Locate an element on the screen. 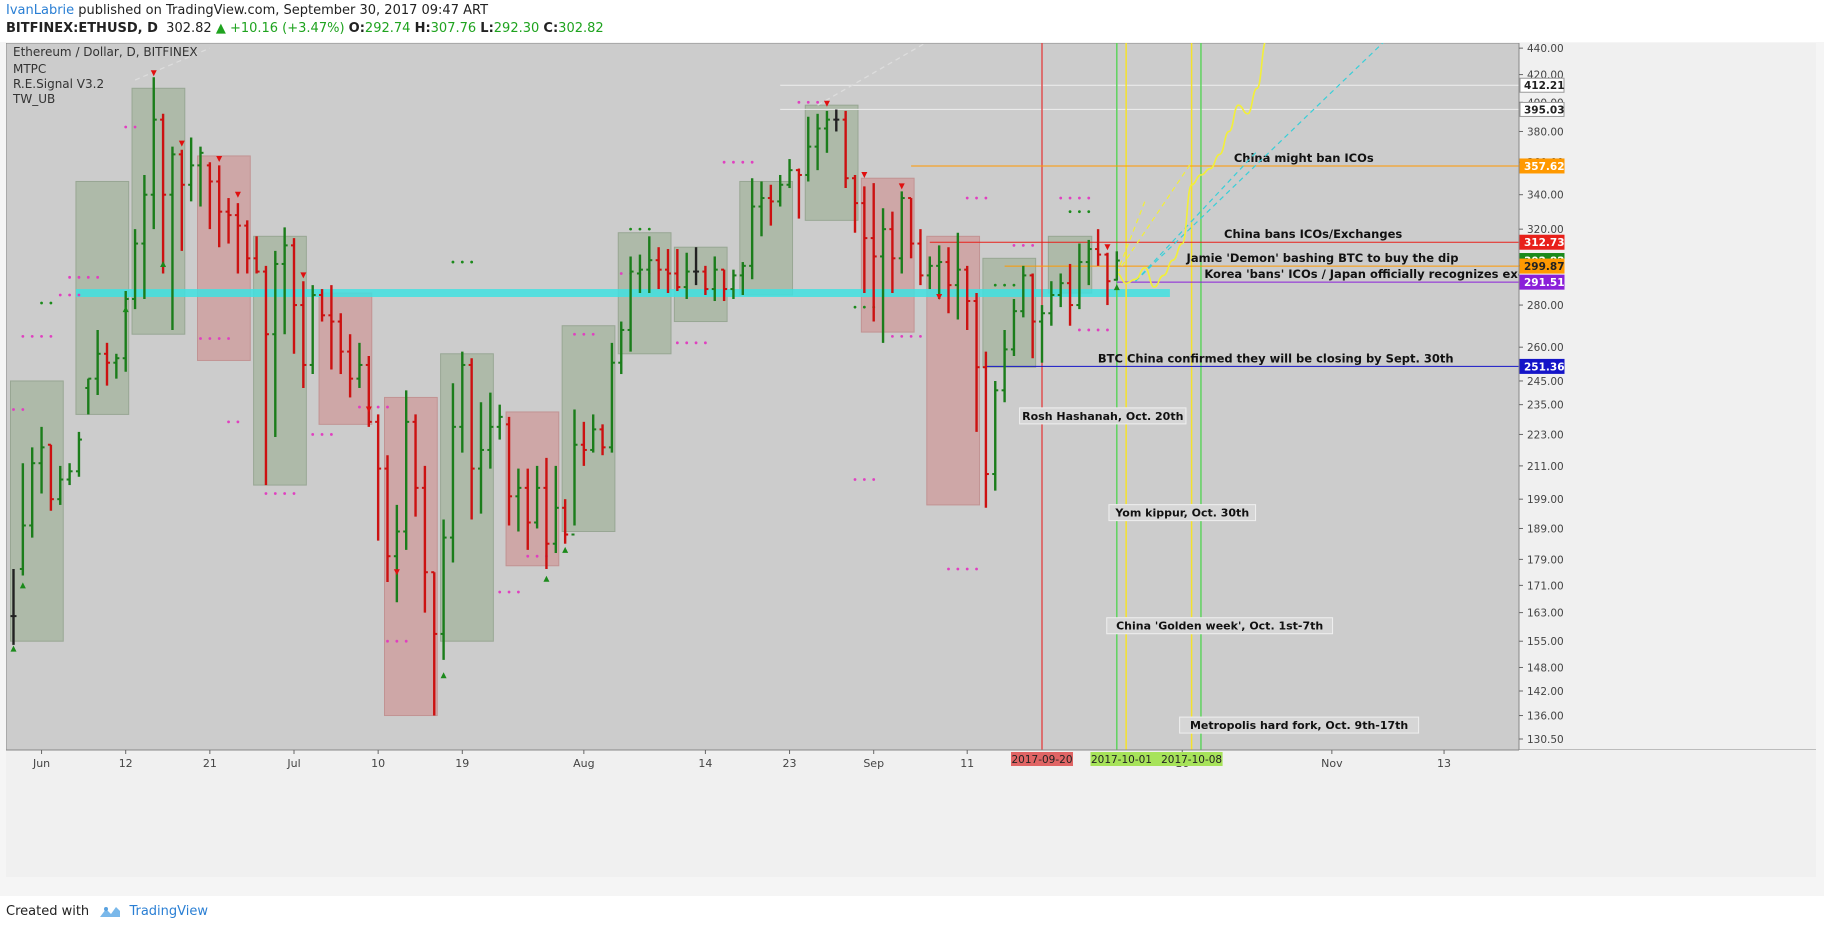 Image resolution: width=1824 pixels, height=928 pixels. legend-indicator: MTPC is located at coordinates (29, 69).